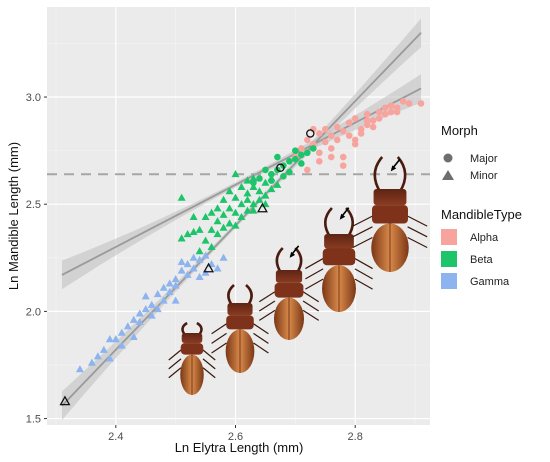  What do you see at coordinates (378, 174) in the screenshot?
I see `beetle-mandible-left` at bounding box center [378, 174].